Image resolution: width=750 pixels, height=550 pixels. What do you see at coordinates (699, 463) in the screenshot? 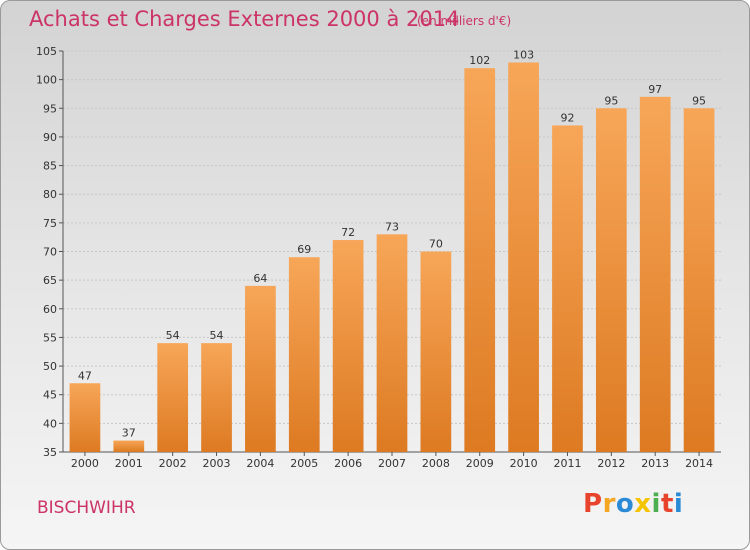
I see `x-tick-label: 2014` at bounding box center [699, 463].